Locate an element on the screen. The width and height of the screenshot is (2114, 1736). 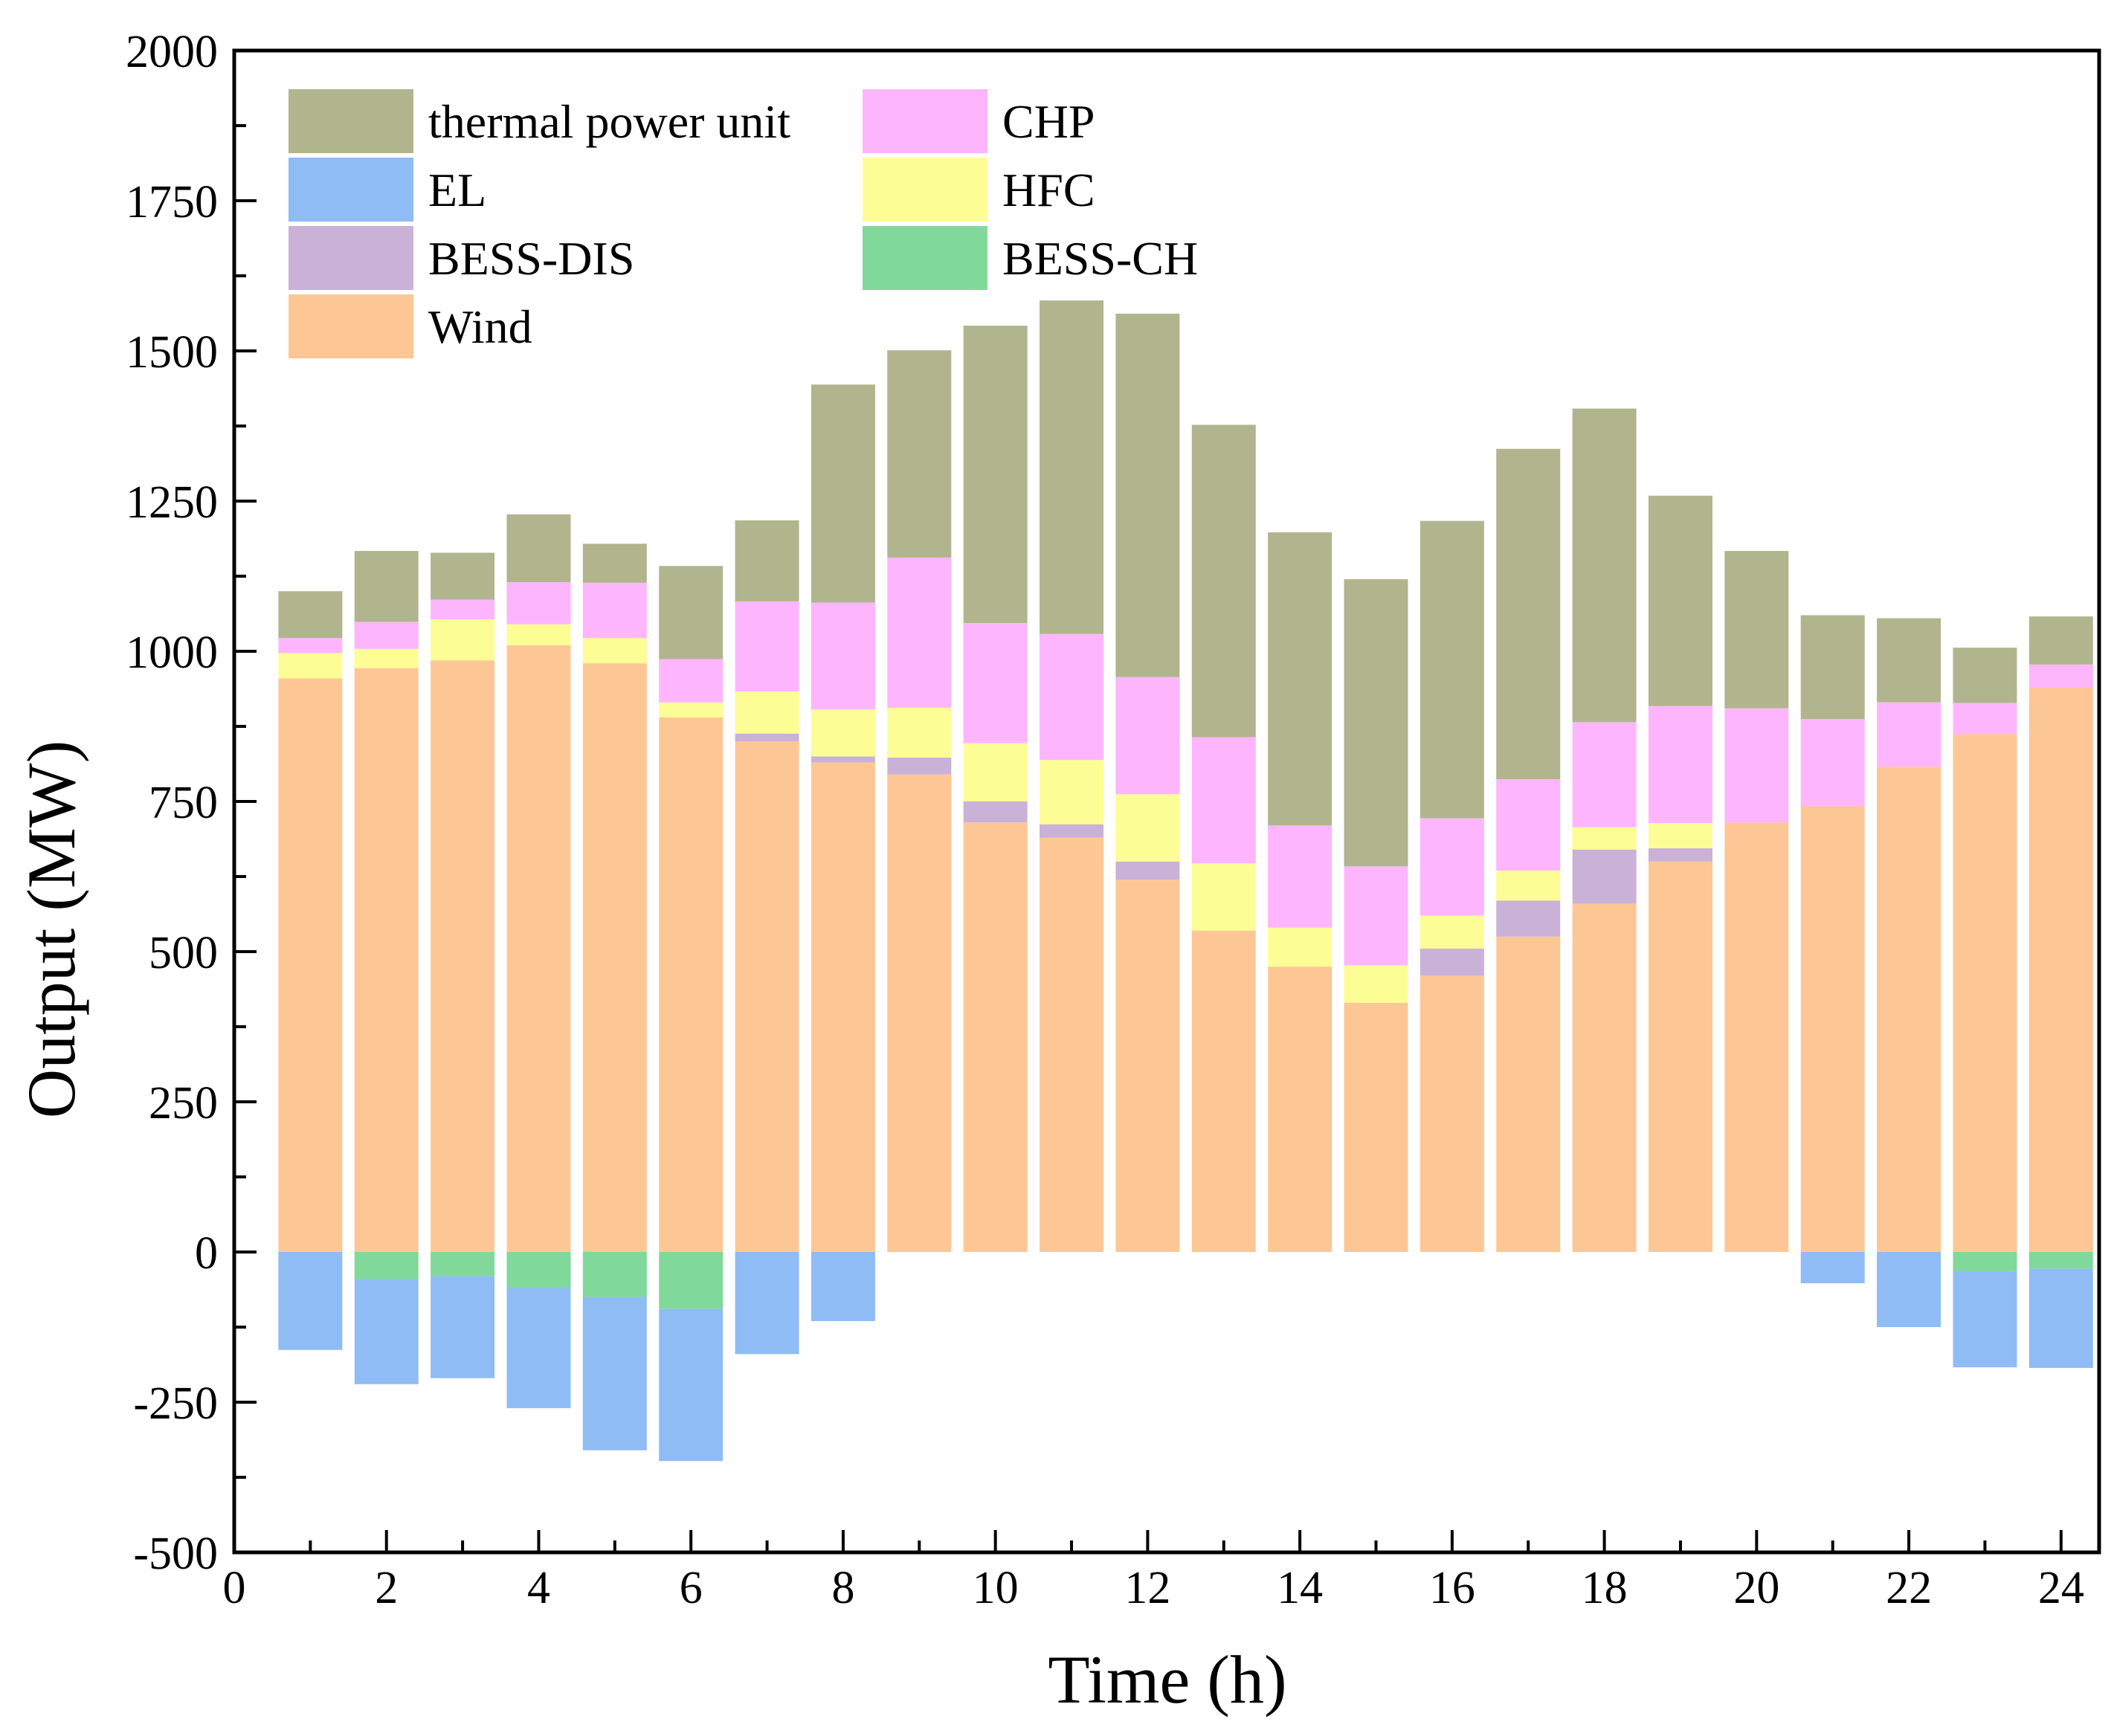
bar-hfc-t11 is located at coordinates (1072, 792).